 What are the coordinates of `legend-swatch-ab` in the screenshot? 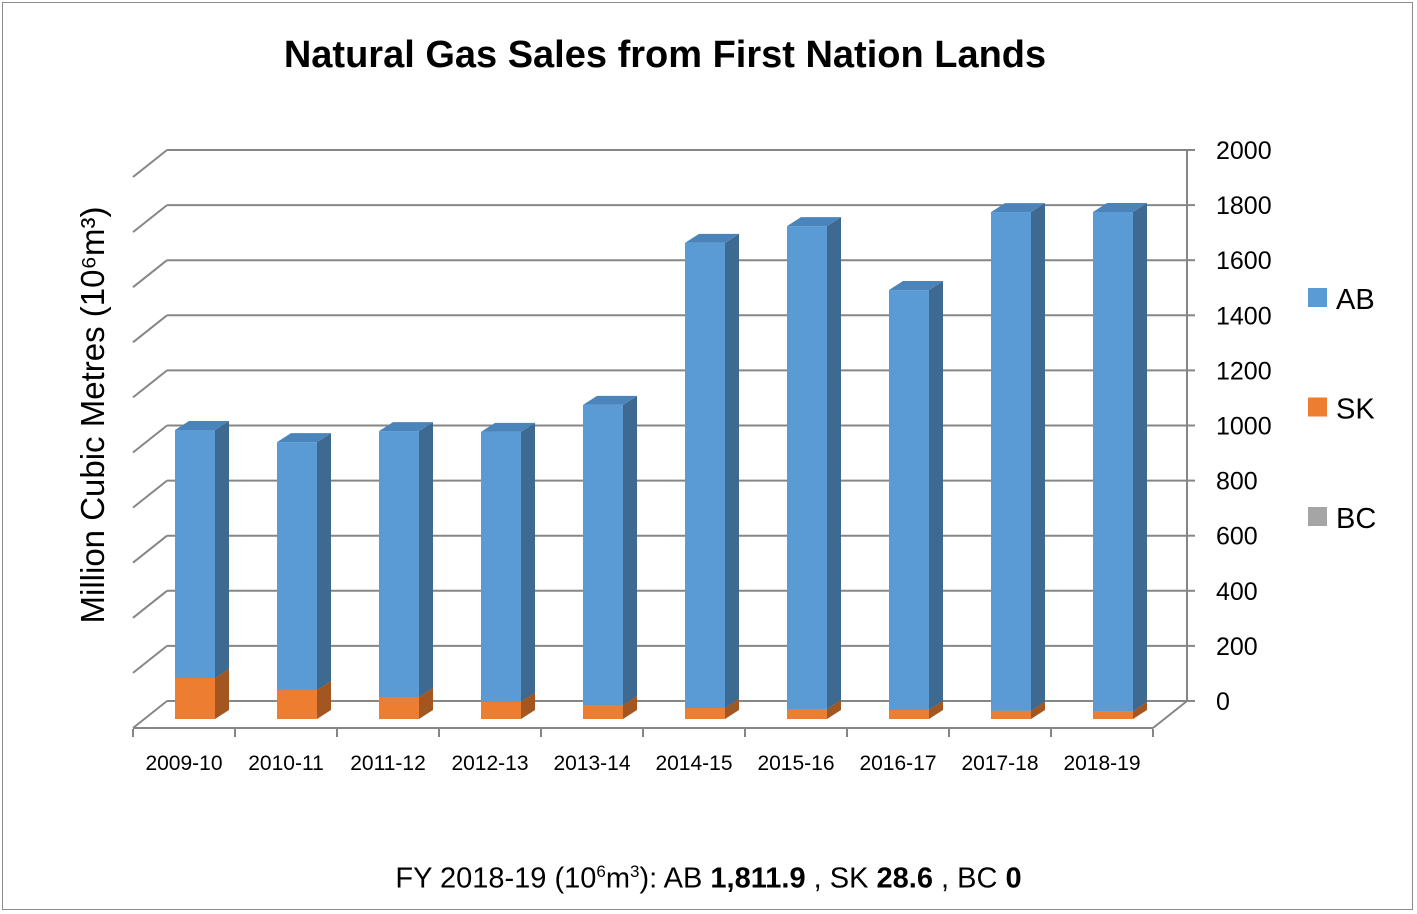 It's located at (1317, 297).